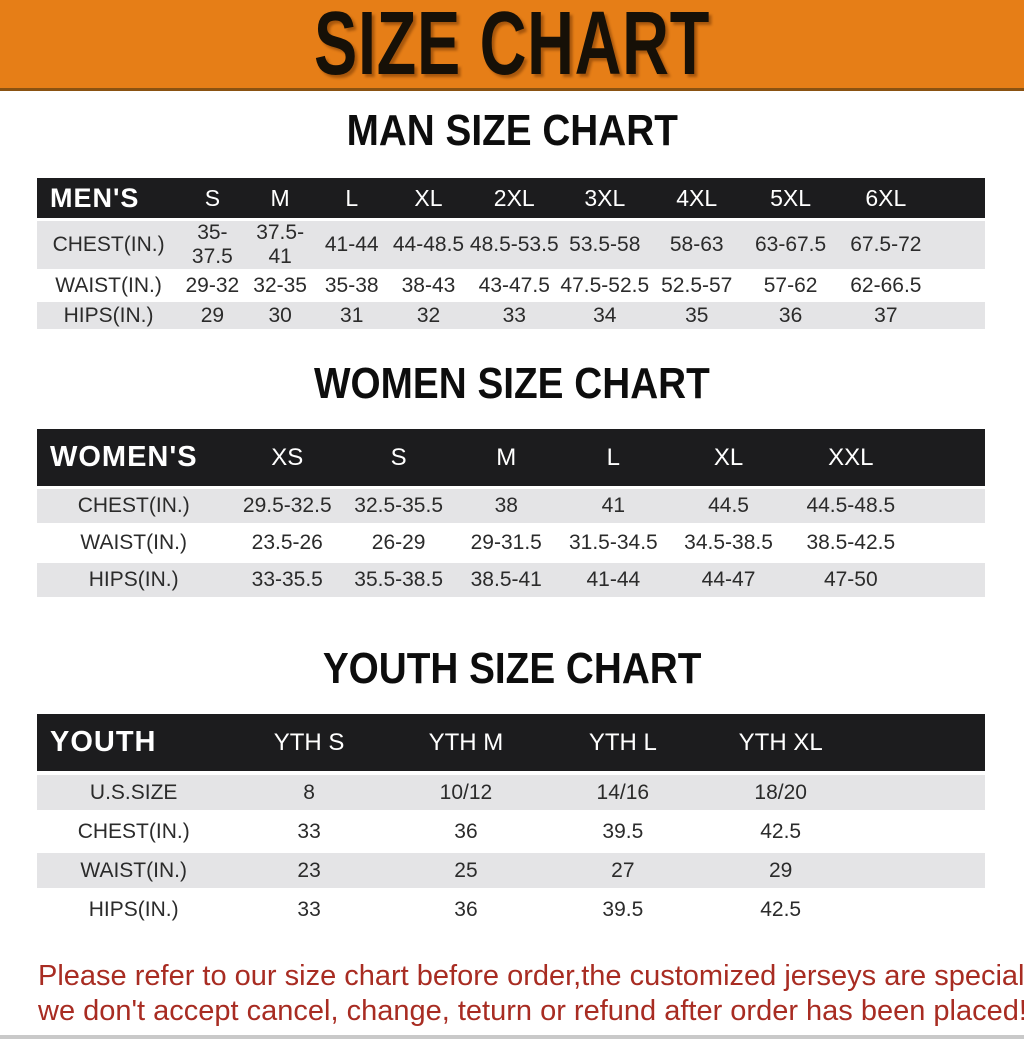  I want to click on cell: 18/20, so click(780, 790).